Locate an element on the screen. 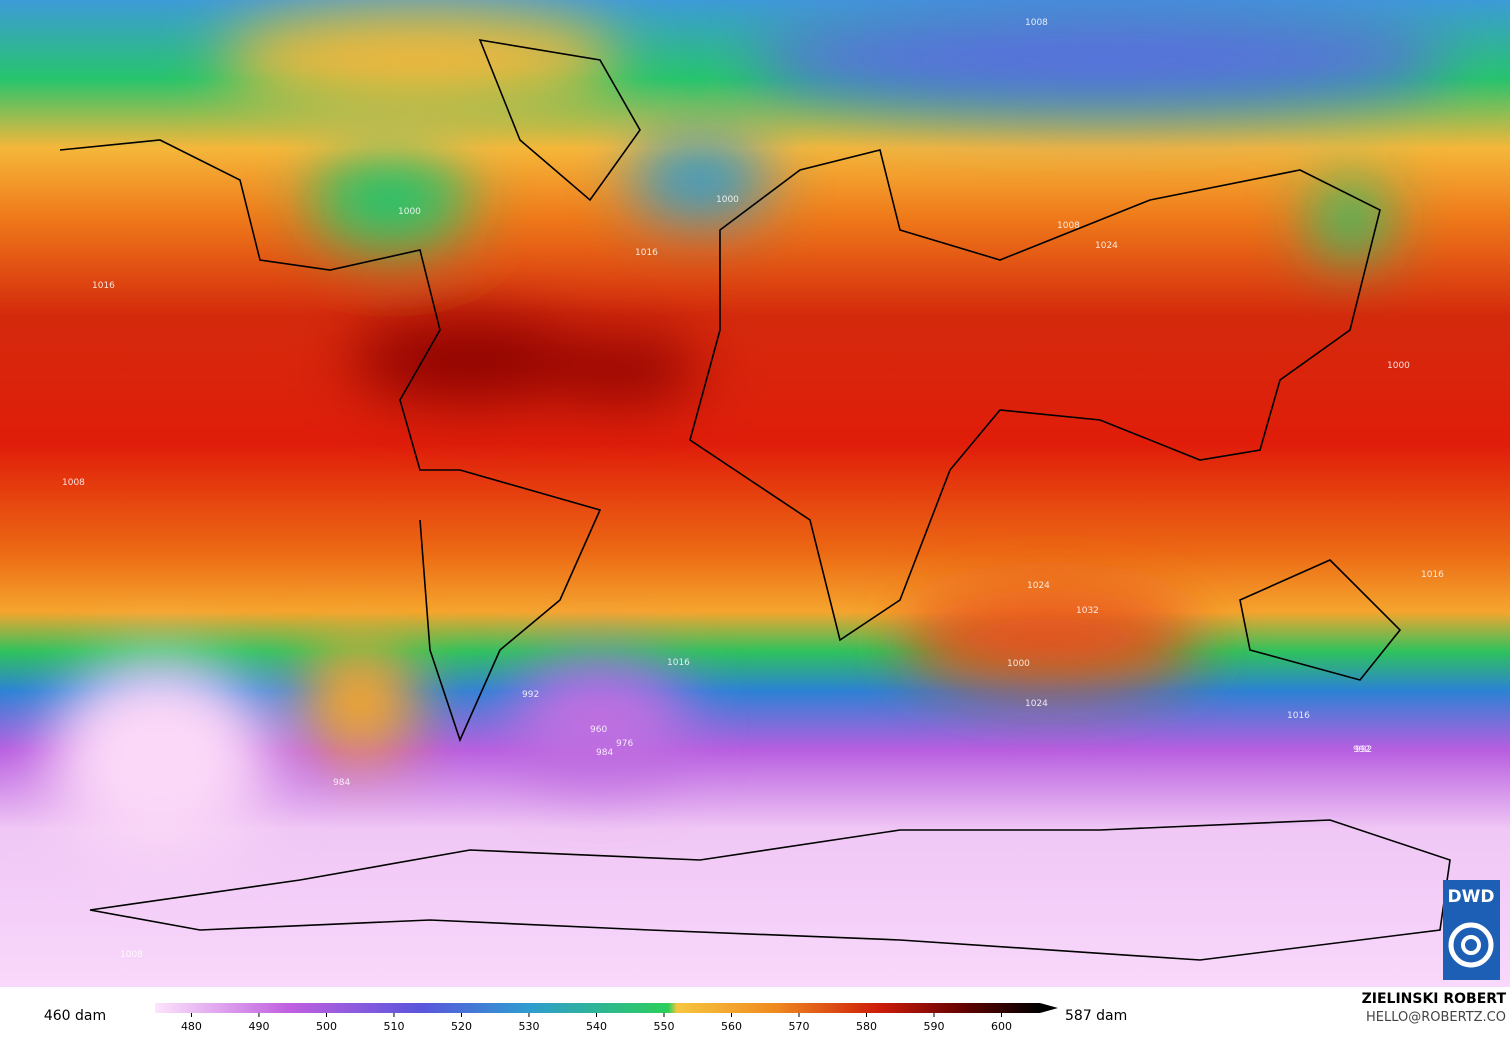 Image resolution: width=1510 pixels, height=1039 pixels. colorbar-tick-label: 540 is located at coordinates (596, 1026).